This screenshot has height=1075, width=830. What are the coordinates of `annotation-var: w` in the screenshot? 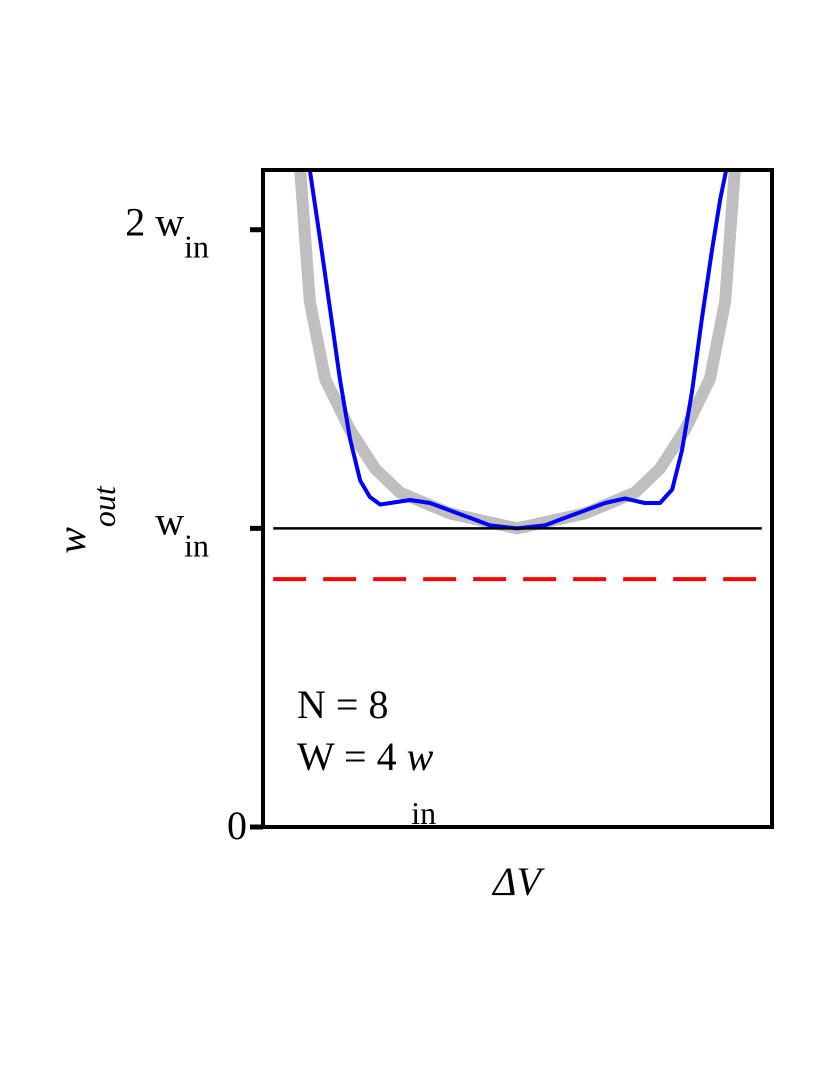 It's located at (420, 756).